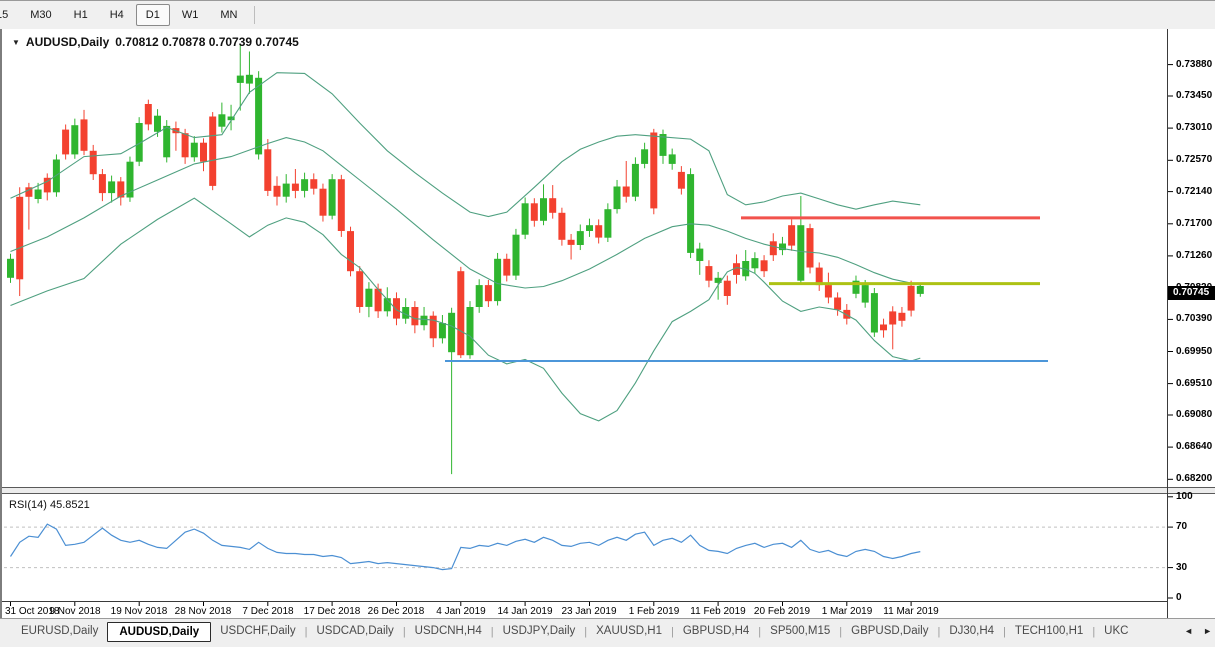  Describe the element at coordinates (1207, 631) in the screenshot. I see `tab-scroll-right-icon: ►` at that location.